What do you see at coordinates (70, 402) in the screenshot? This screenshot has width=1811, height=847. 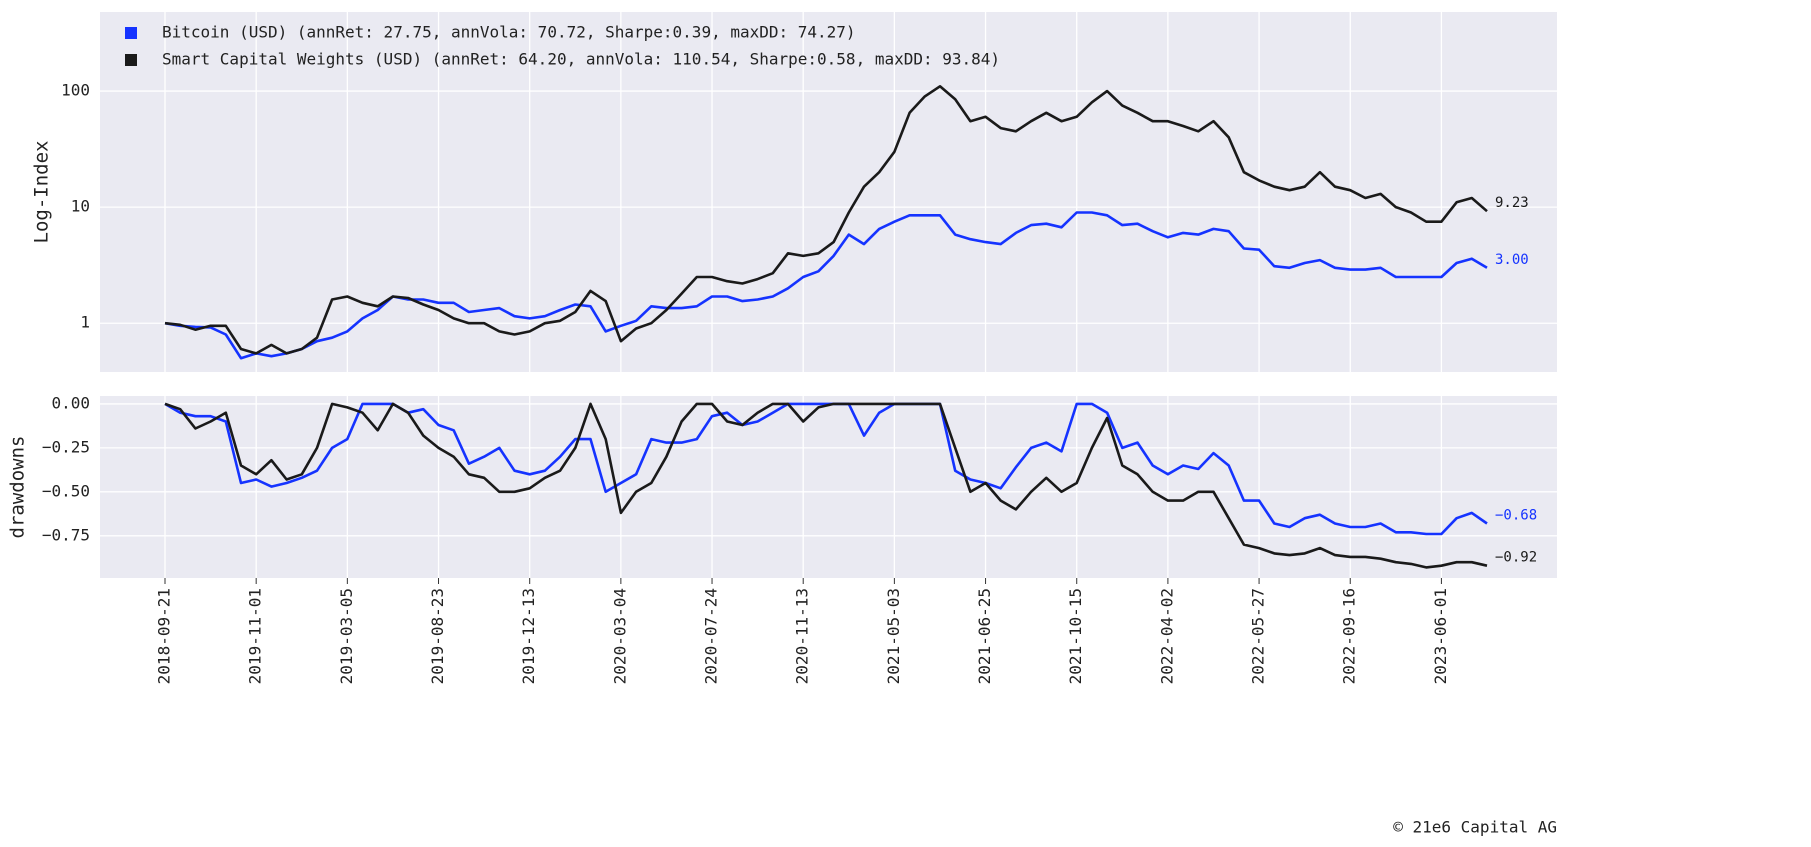 I see `y-tick-label: 0.00` at bounding box center [70, 402].